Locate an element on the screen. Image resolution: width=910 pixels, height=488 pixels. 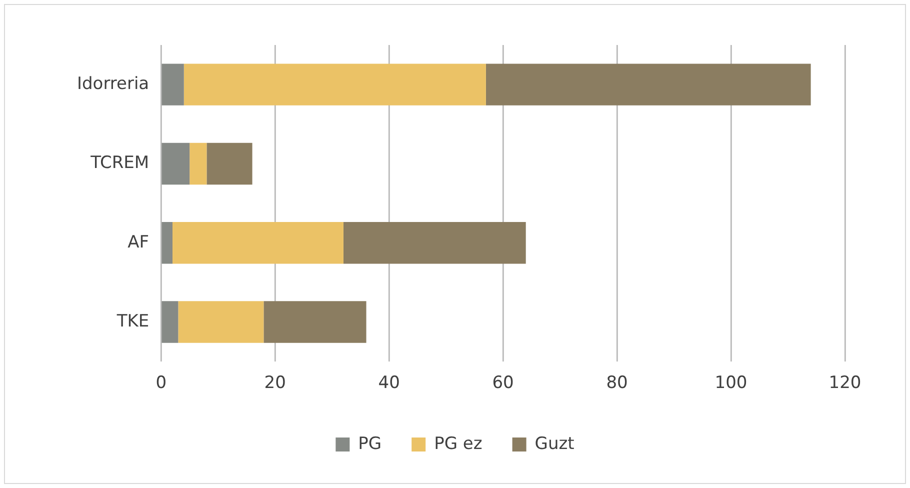
x-tick-label: 80 is located at coordinates (617, 383).